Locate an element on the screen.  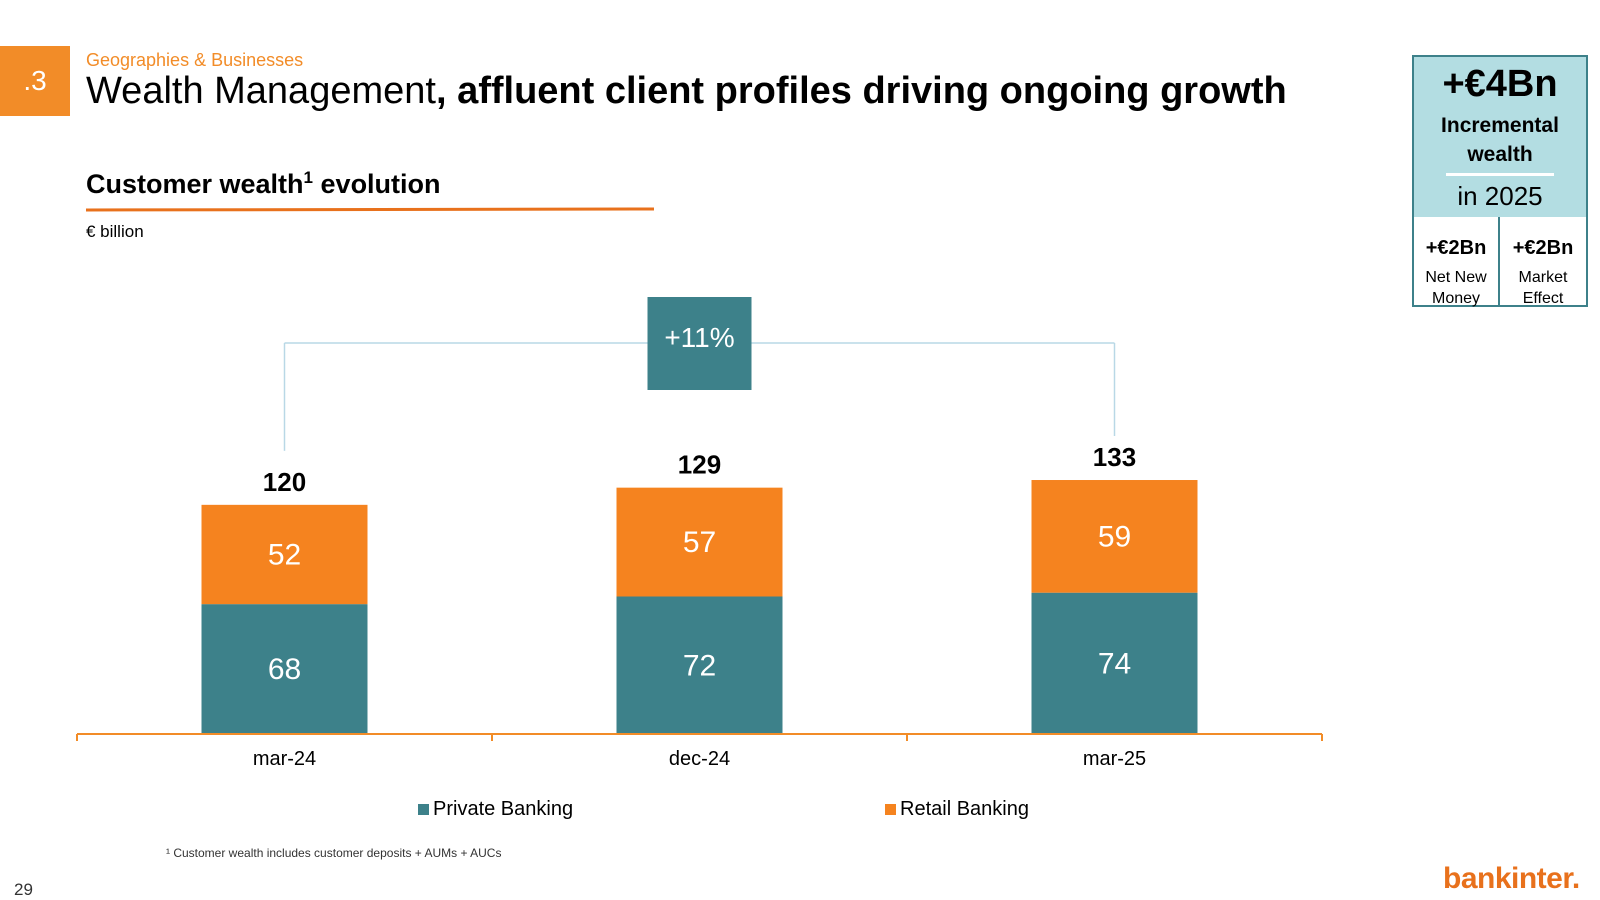
kpi-top: +€4Bn Incremental wealth in 2025 is located at coordinates (1500, 137).